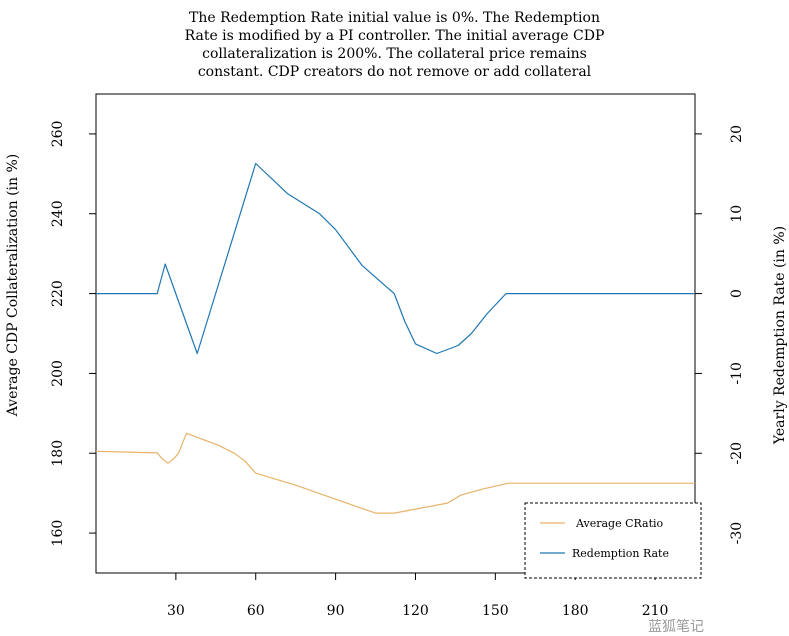  What do you see at coordinates (176, 611) in the screenshot?
I see `x-tick-label: 30` at bounding box center [176, 611].